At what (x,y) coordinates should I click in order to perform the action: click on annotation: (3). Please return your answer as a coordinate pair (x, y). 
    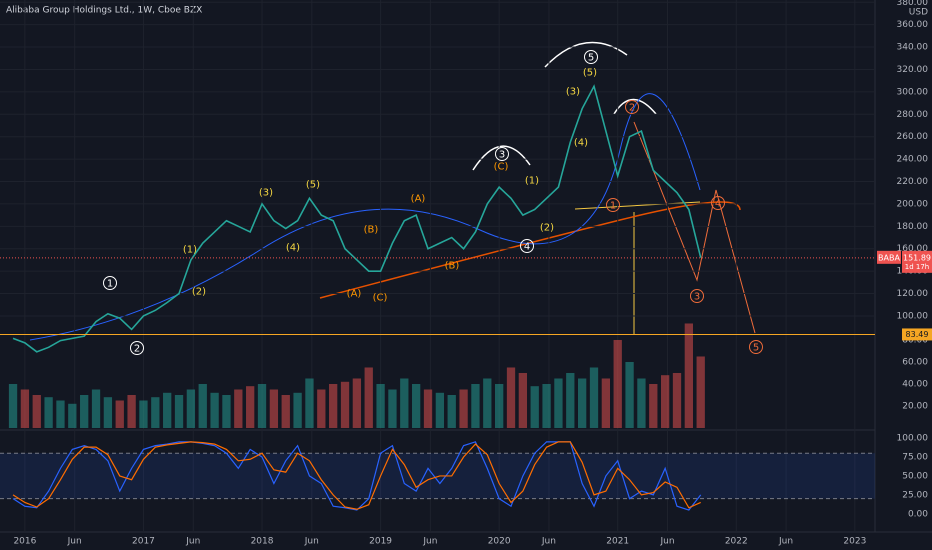
    Looking at the image, I should click on (266, 193).